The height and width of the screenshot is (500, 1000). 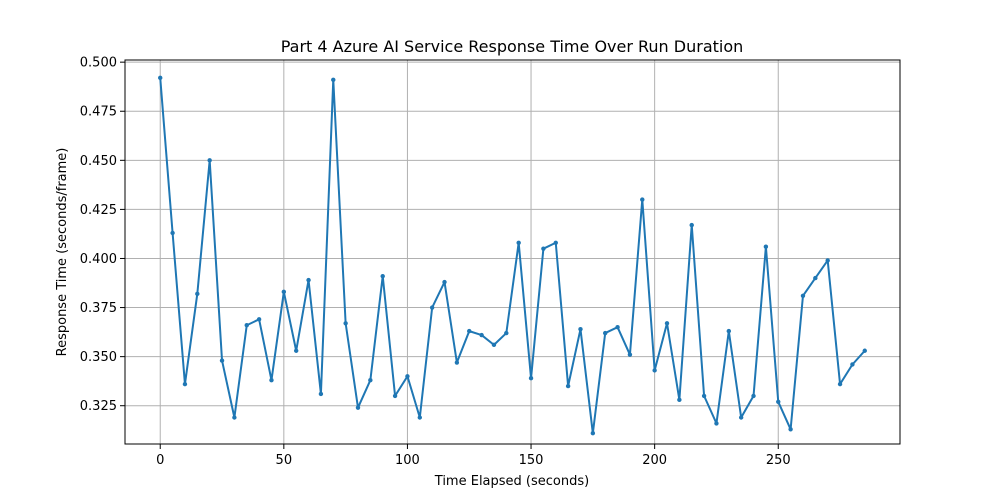 What do you see at coordinates (531, 460) in the screenshot?
I see `x-tick-label: 150` at bounding box center [531, 460].